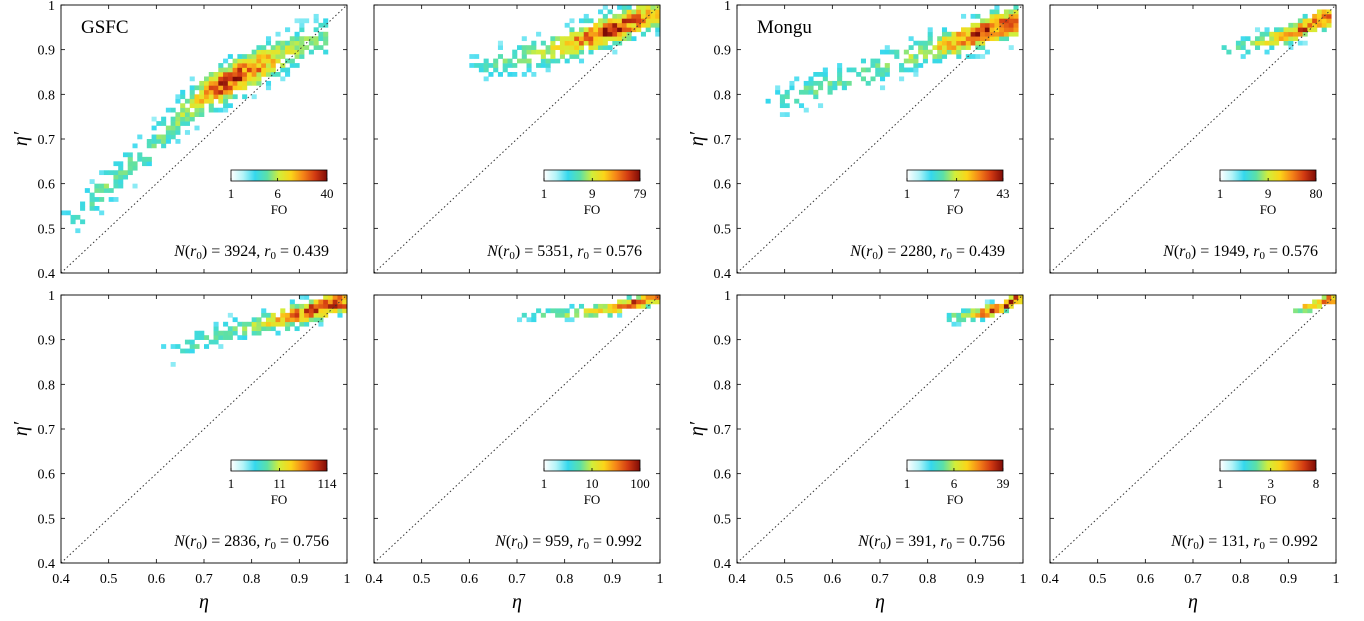 This screenshot has width=1364, height=621. Describe the element at coordinates (565, 579) in the screenshot. I see `x-tick-label: 0.8` at that location.